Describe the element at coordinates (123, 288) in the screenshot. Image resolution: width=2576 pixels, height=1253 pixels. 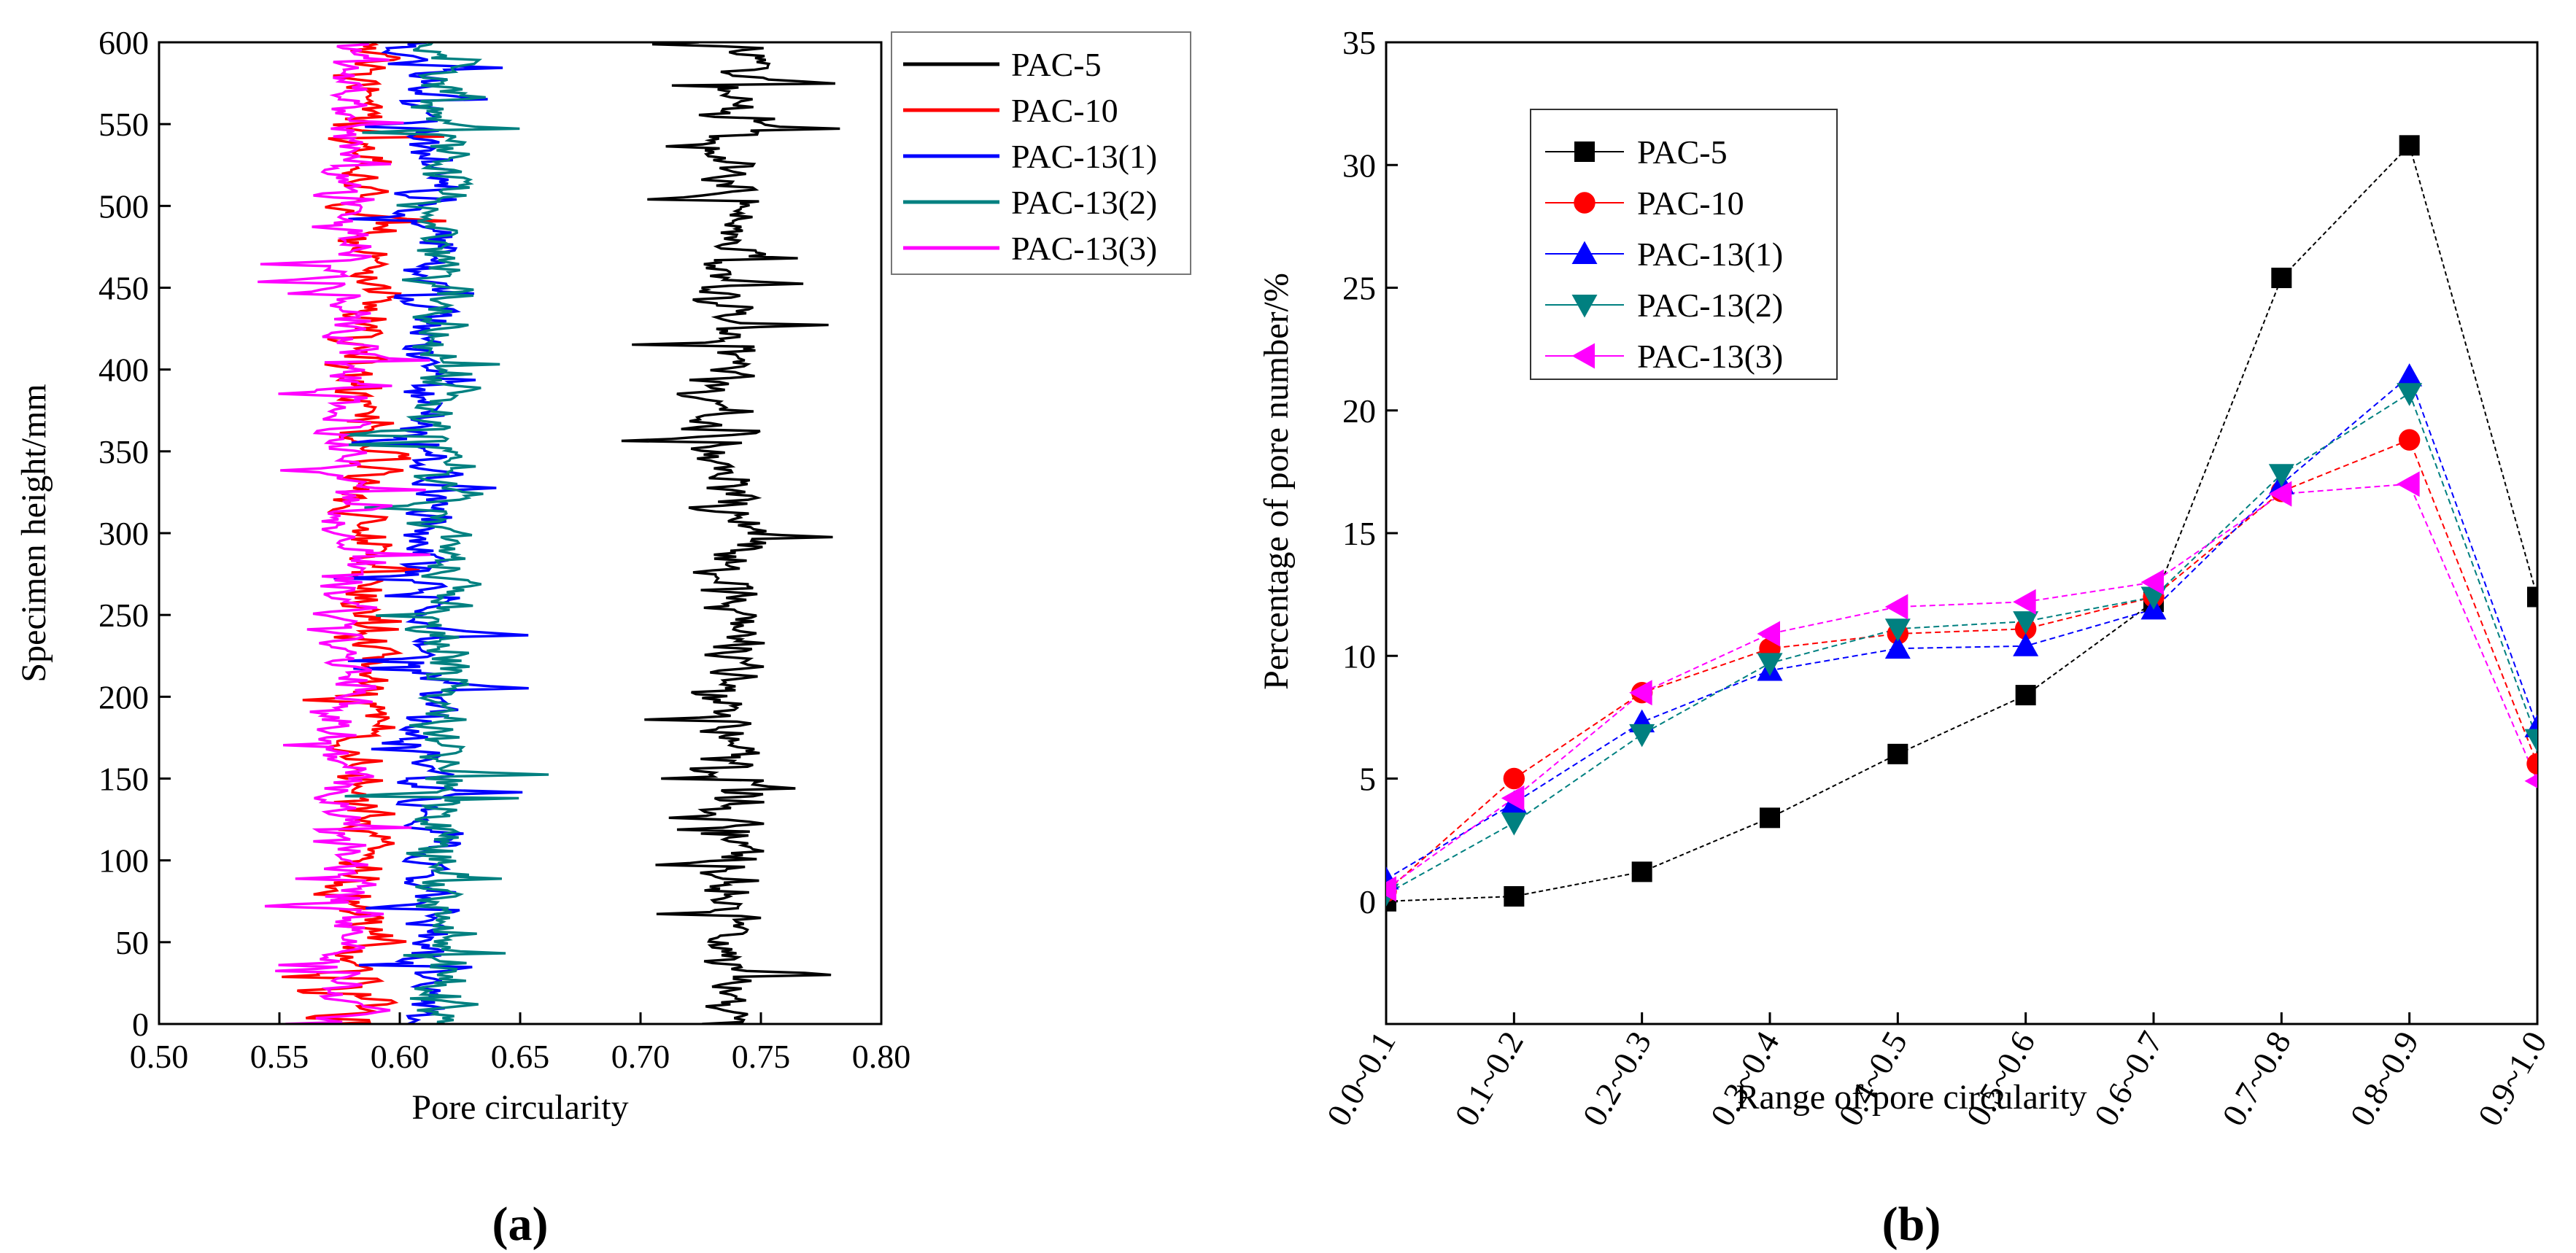
I see `panel-a-y-tick-label: 450` at that location.